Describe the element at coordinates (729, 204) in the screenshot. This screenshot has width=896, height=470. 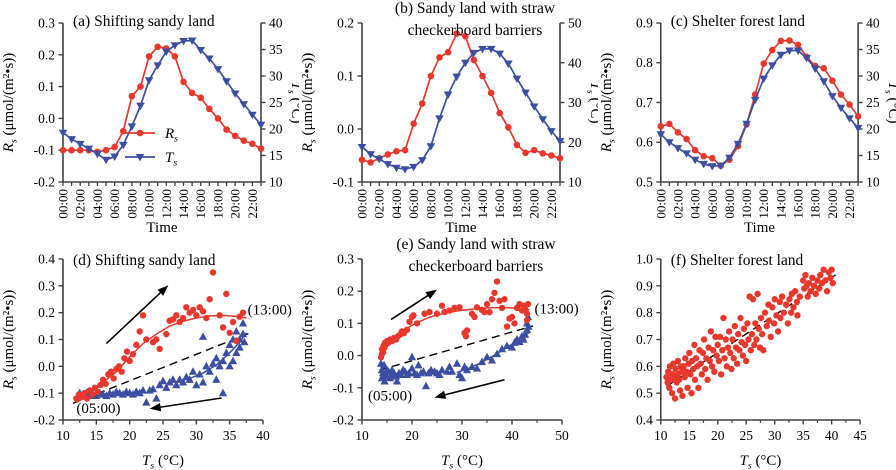
I see `svg-text: 08:00` at that location.